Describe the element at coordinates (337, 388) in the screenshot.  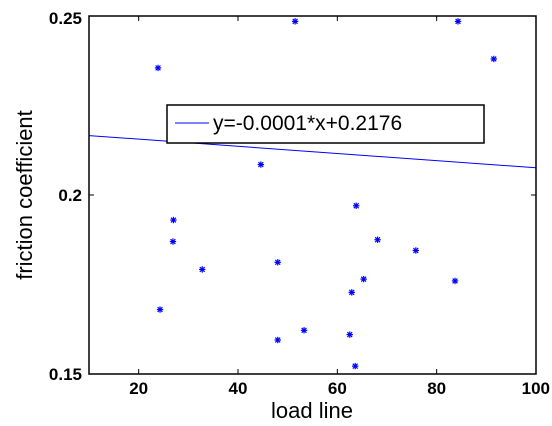
I see `x-tick-label: 60` at that location.